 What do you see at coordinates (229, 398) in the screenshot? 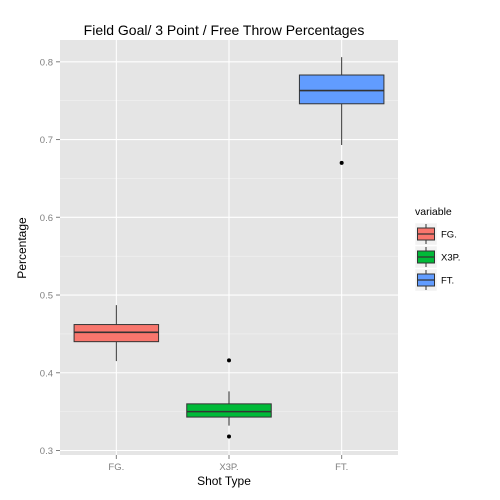
I see `box-x3p` at bounding box center [229, 398].